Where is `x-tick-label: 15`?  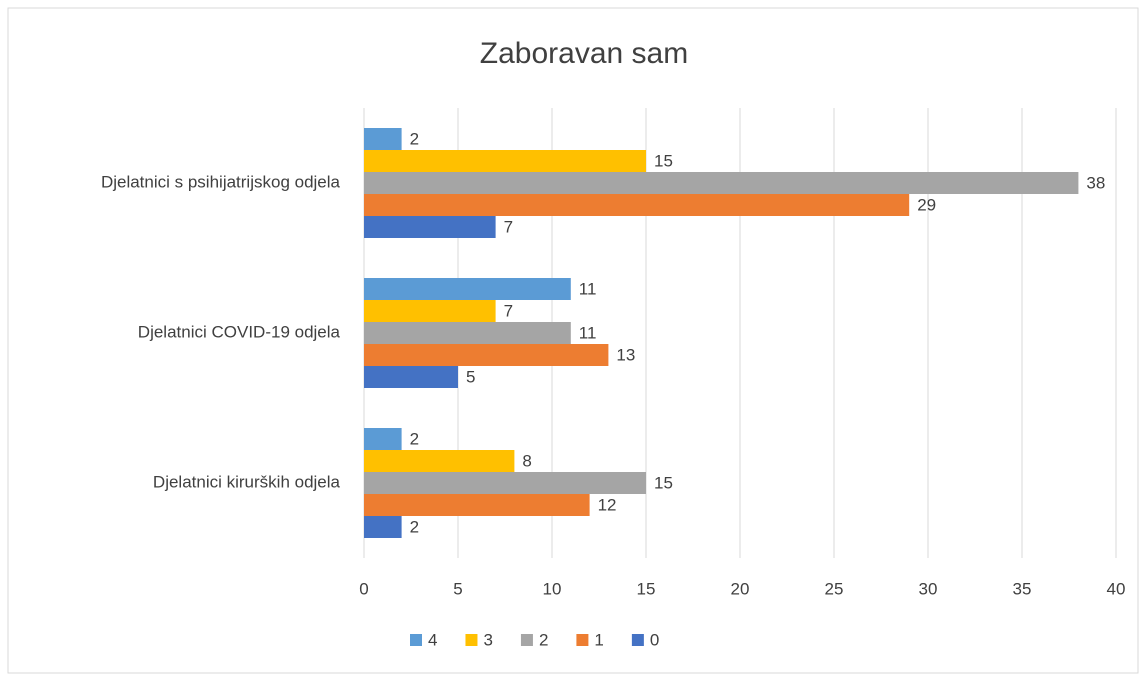
x-tick-label: 15 is located at coordinates (646, 588).